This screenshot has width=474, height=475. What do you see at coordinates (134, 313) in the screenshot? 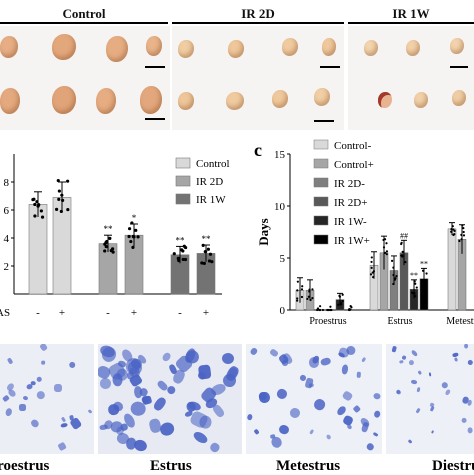
I see `x-row-value: +` at bounding box center [134, 313].